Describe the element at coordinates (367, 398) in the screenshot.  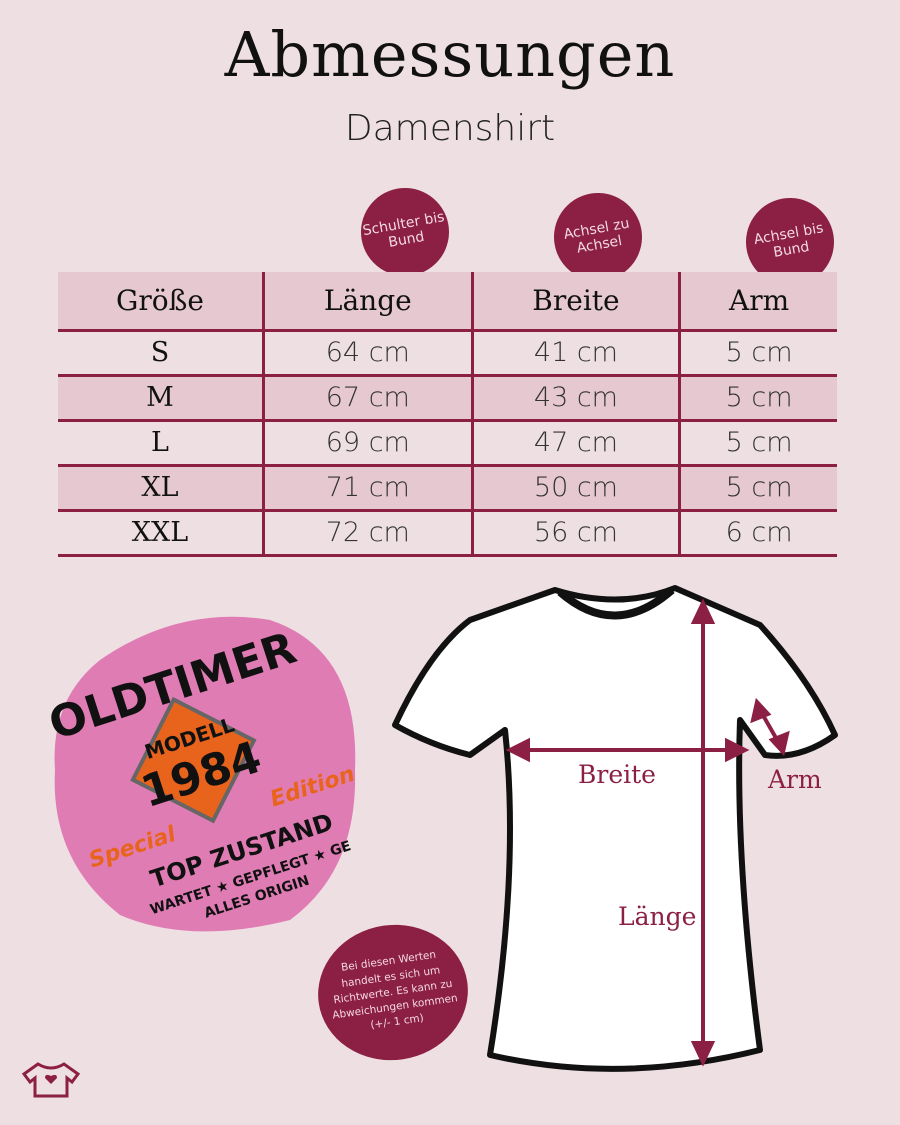
I see `length-cell: 67 cm` at that location.